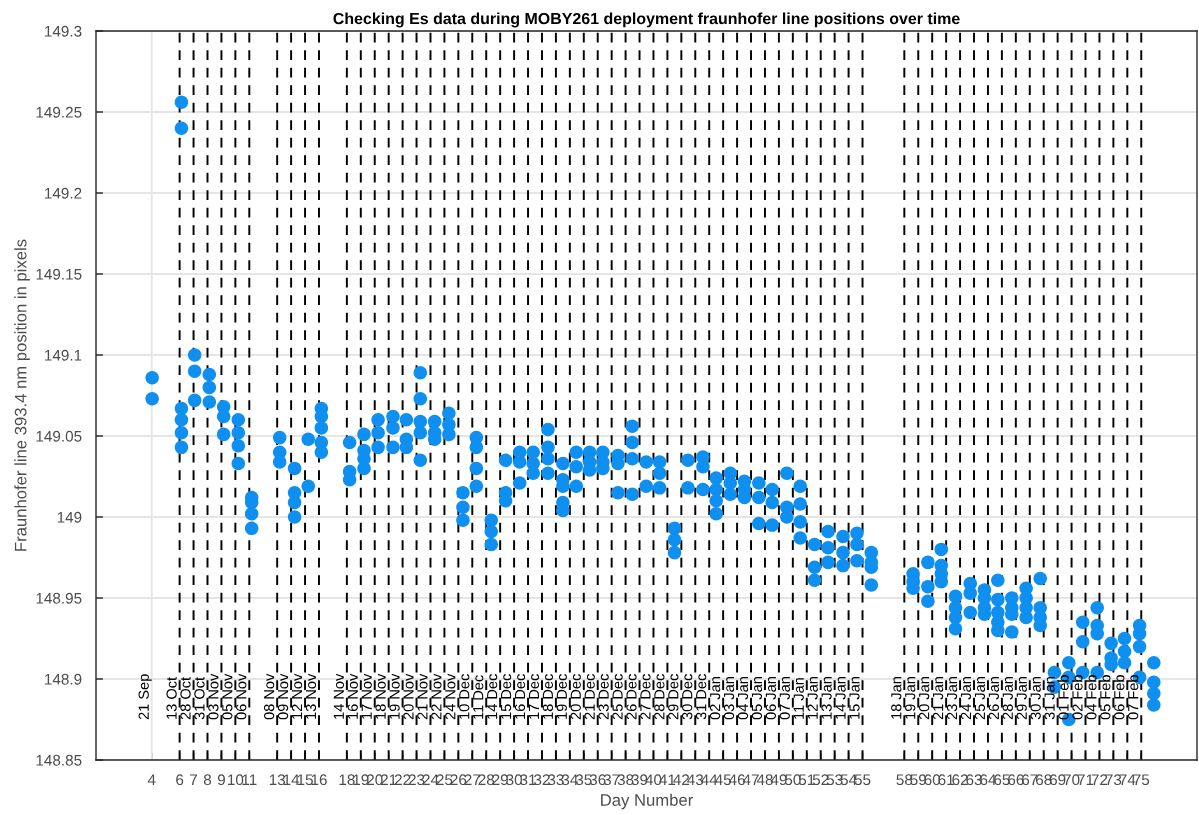 The image size is (1199, 815). Describe the element at coordinates (646, 20) in the screenshot. I see `chart-title: Checking Es data during MOBY261 deployment fraunhofer line positions over time` at that location.